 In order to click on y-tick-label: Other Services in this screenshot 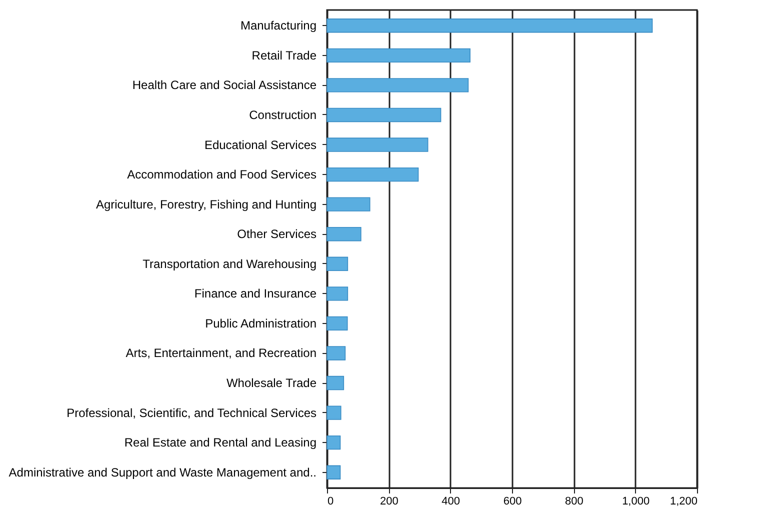, I will do `click(276, 234)`.